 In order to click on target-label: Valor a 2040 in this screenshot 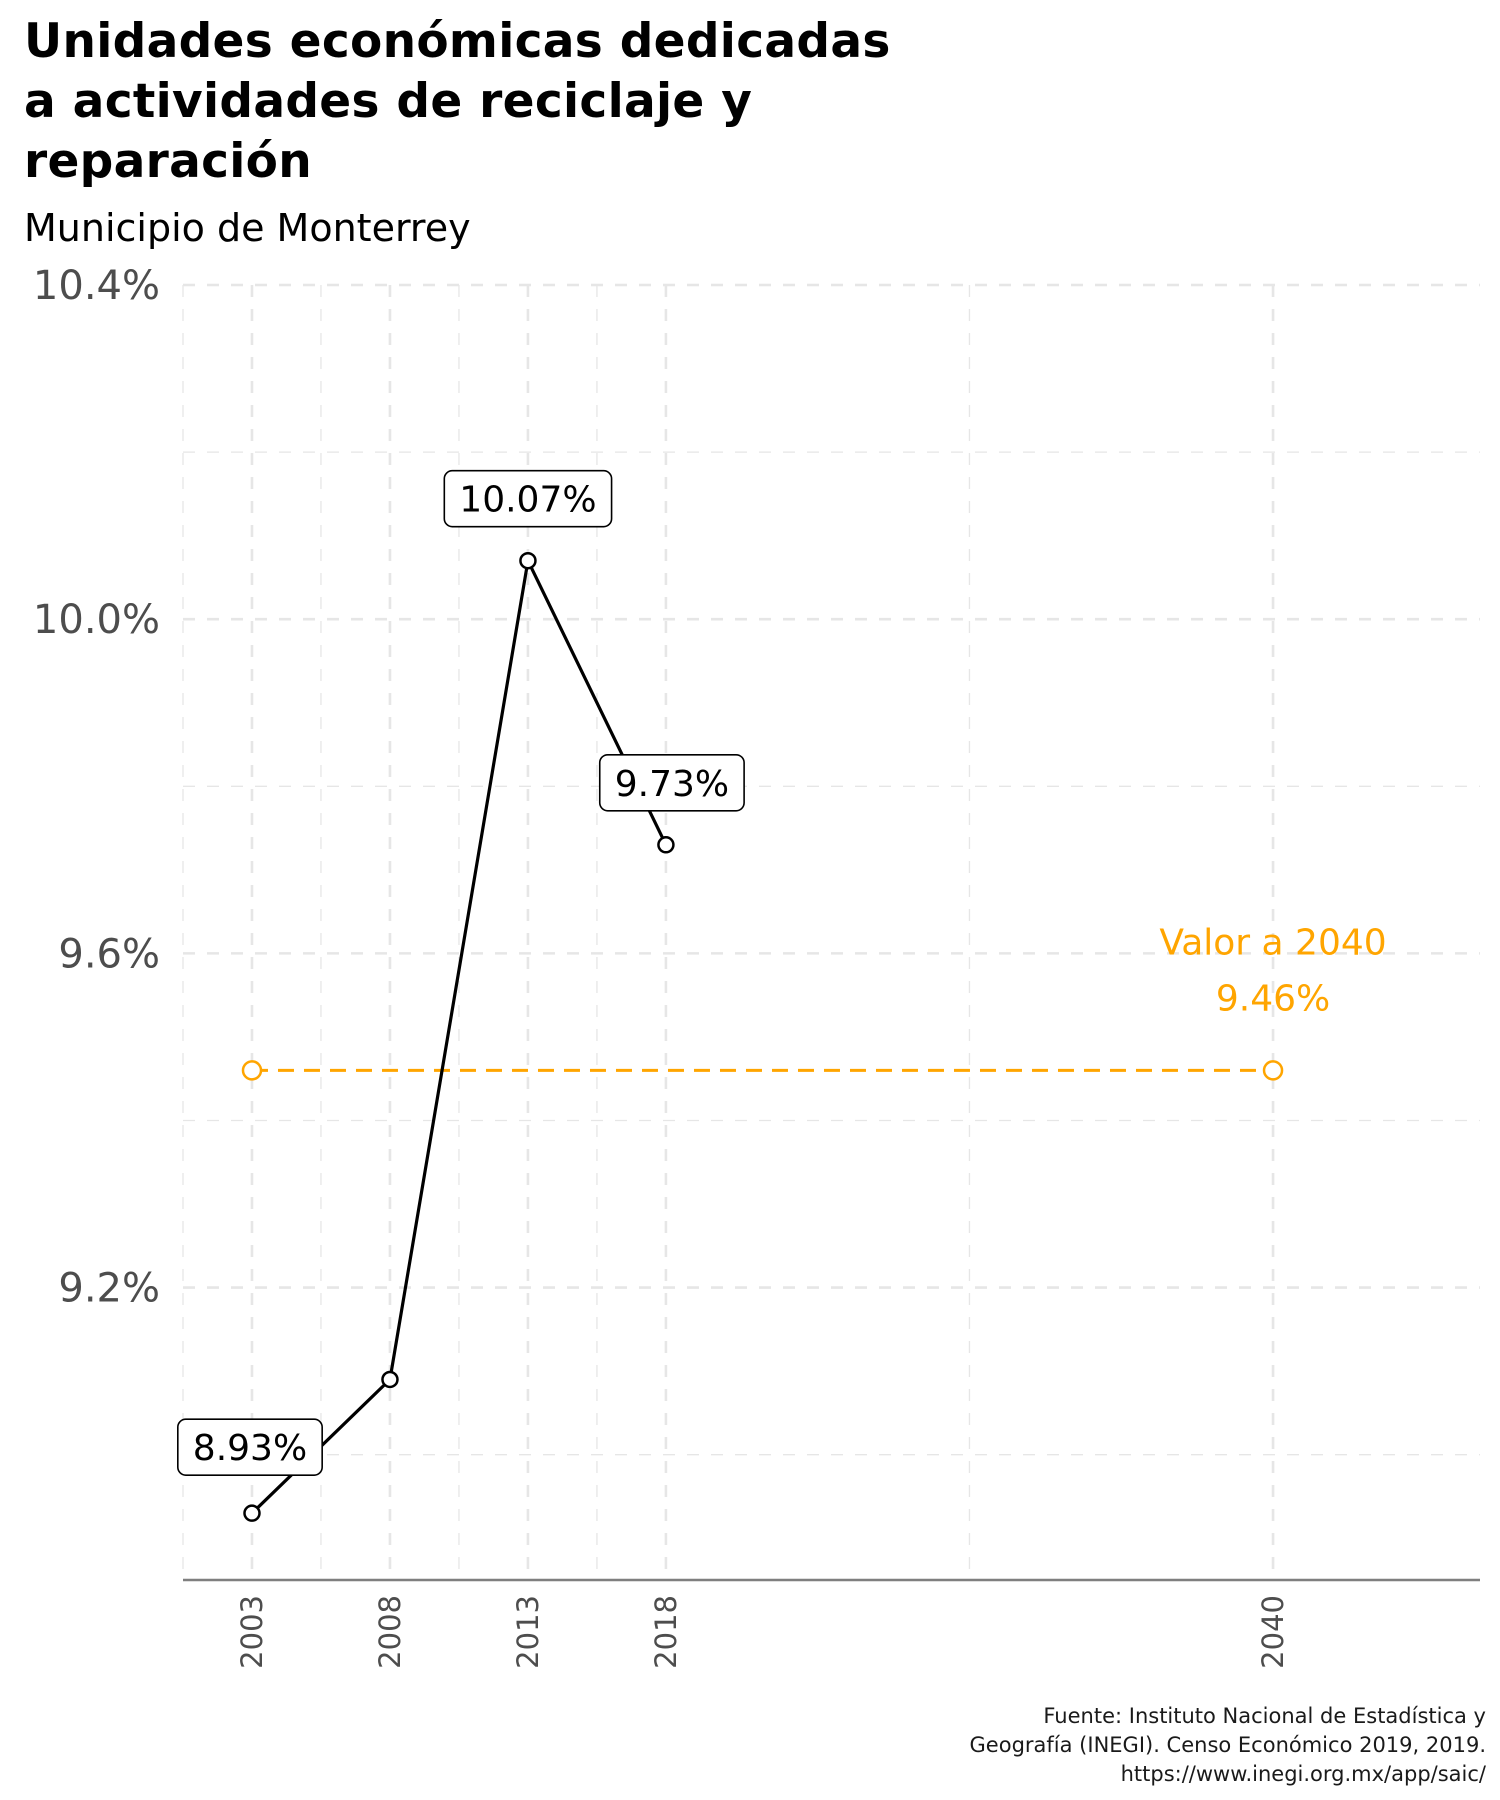, I will do `click(1272, 942)`.